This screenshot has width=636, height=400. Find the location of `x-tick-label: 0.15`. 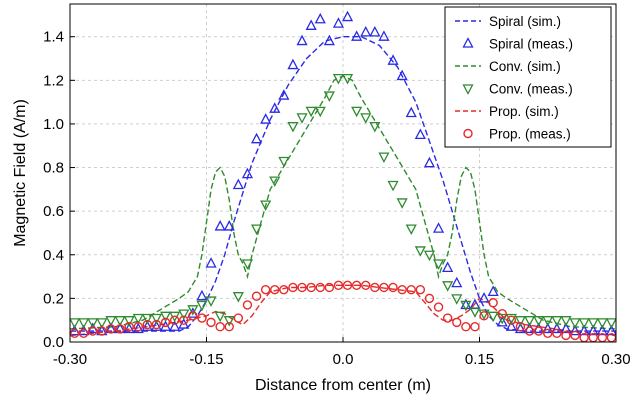

x-tick-label: 0.15 is located at coordinates (479, 359).